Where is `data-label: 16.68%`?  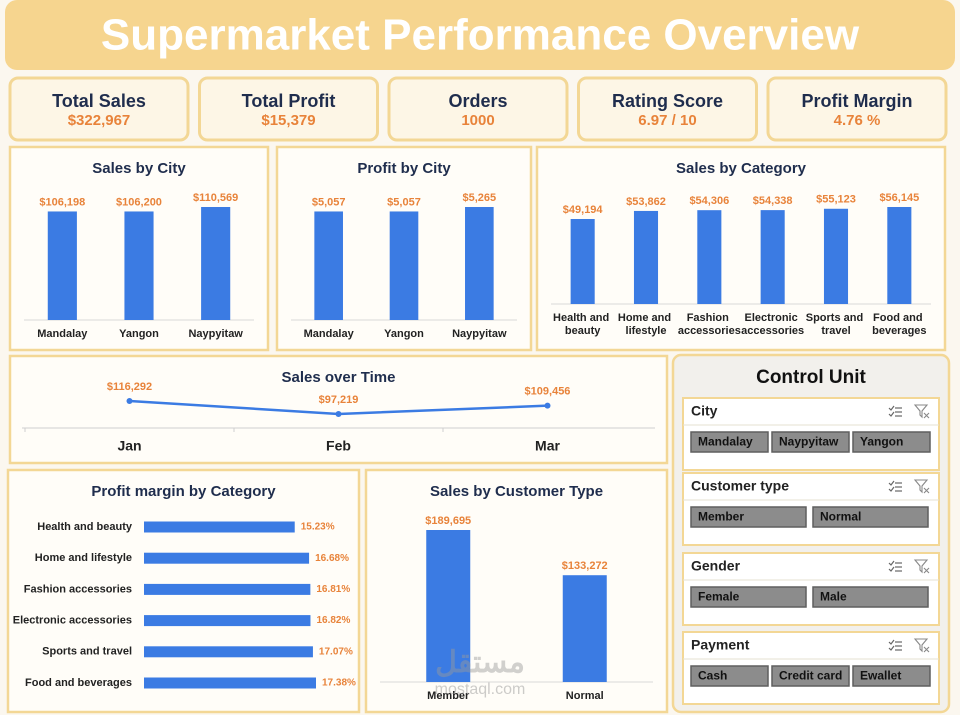
data-label: 16.68% is located at coordinates (332, 558).